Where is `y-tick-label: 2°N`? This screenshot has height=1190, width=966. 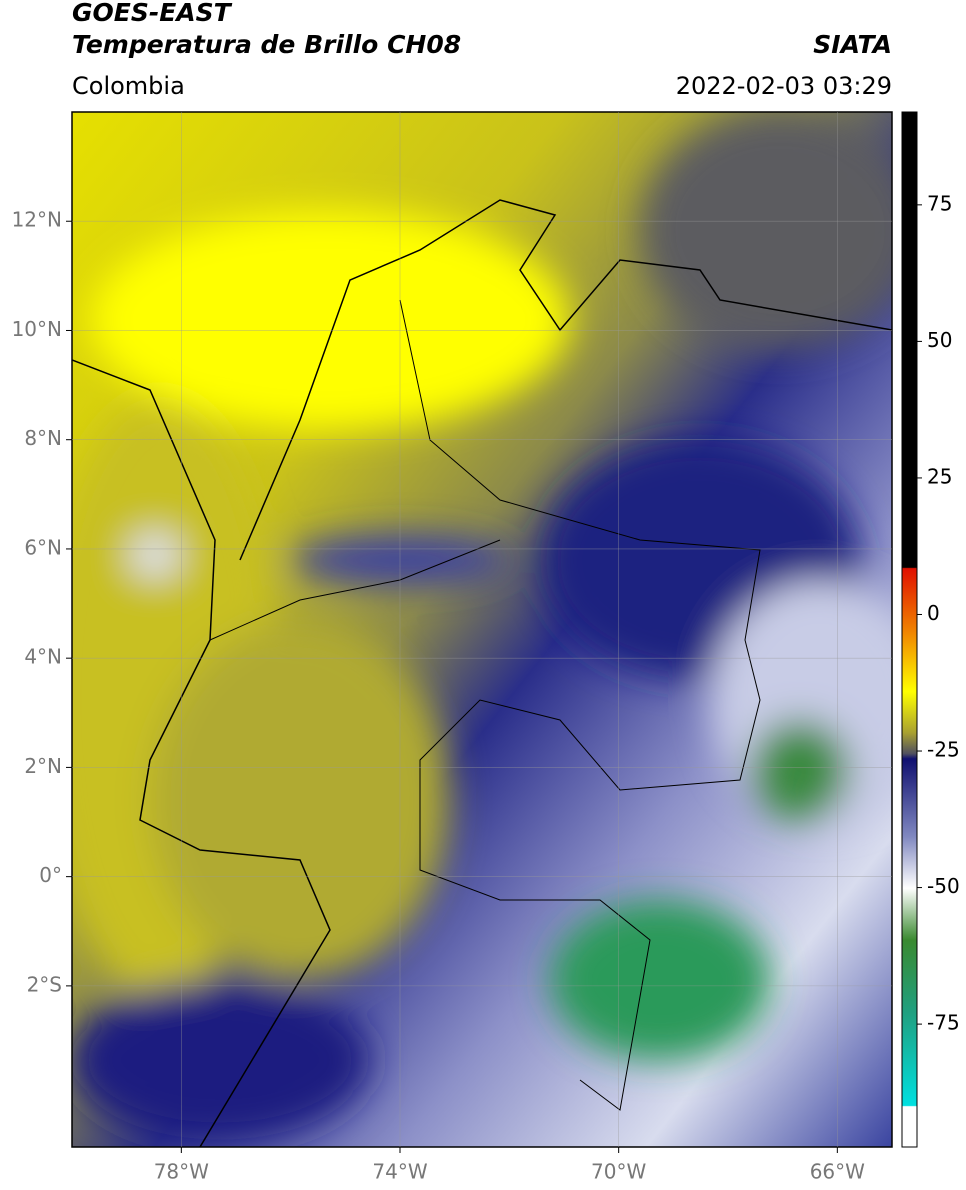 y-tick-label: 2°N is located at coordinates (43, 766).